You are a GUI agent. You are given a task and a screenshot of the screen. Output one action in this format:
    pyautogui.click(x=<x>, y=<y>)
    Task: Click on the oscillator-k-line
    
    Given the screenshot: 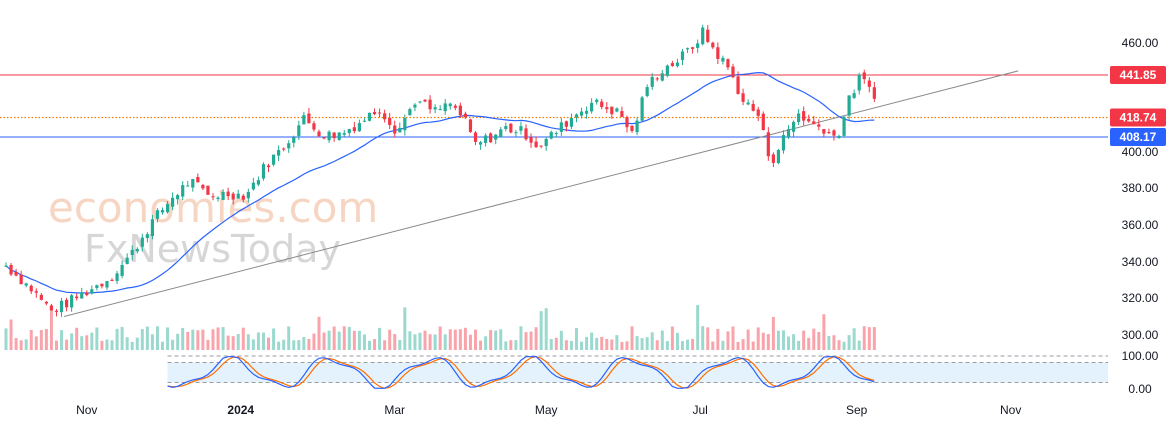 What is the action you would take?
    pyautogui.click(x=521, y=372)
    